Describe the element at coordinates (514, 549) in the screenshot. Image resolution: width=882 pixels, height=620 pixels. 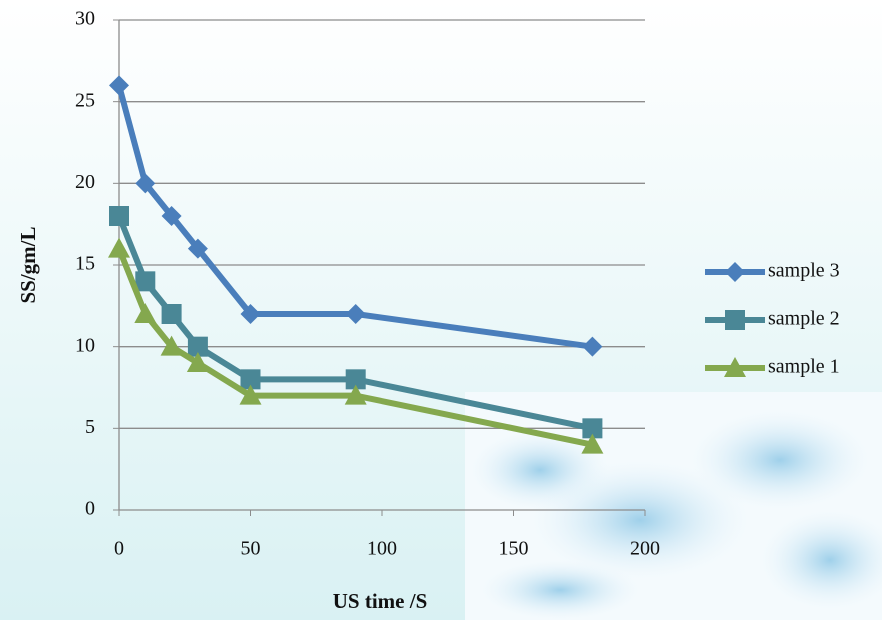
I see `x-tick-label: 150` at that location.